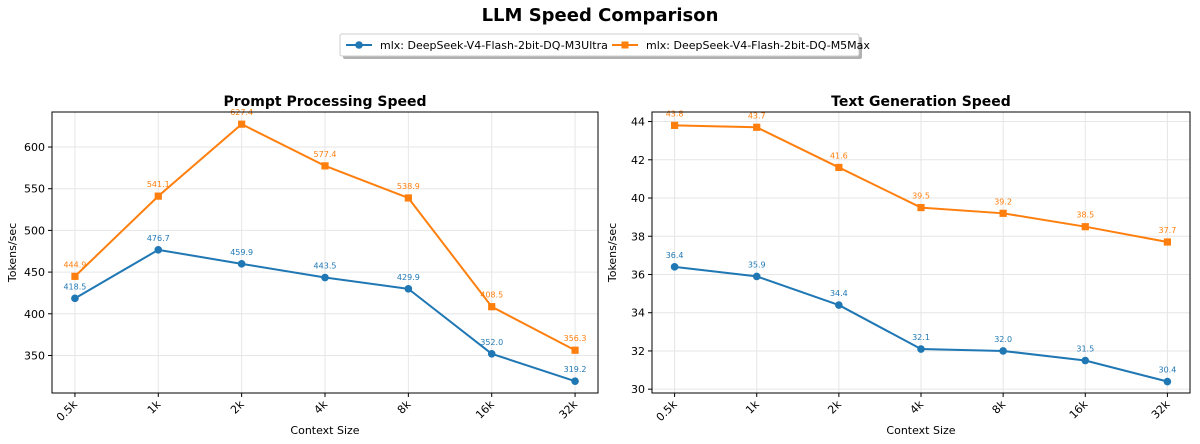  I want to click on legend-entry: mlx: DeepSeek-V4-Flash-2bit-DQ-M3Ultra, so click(477, 45).